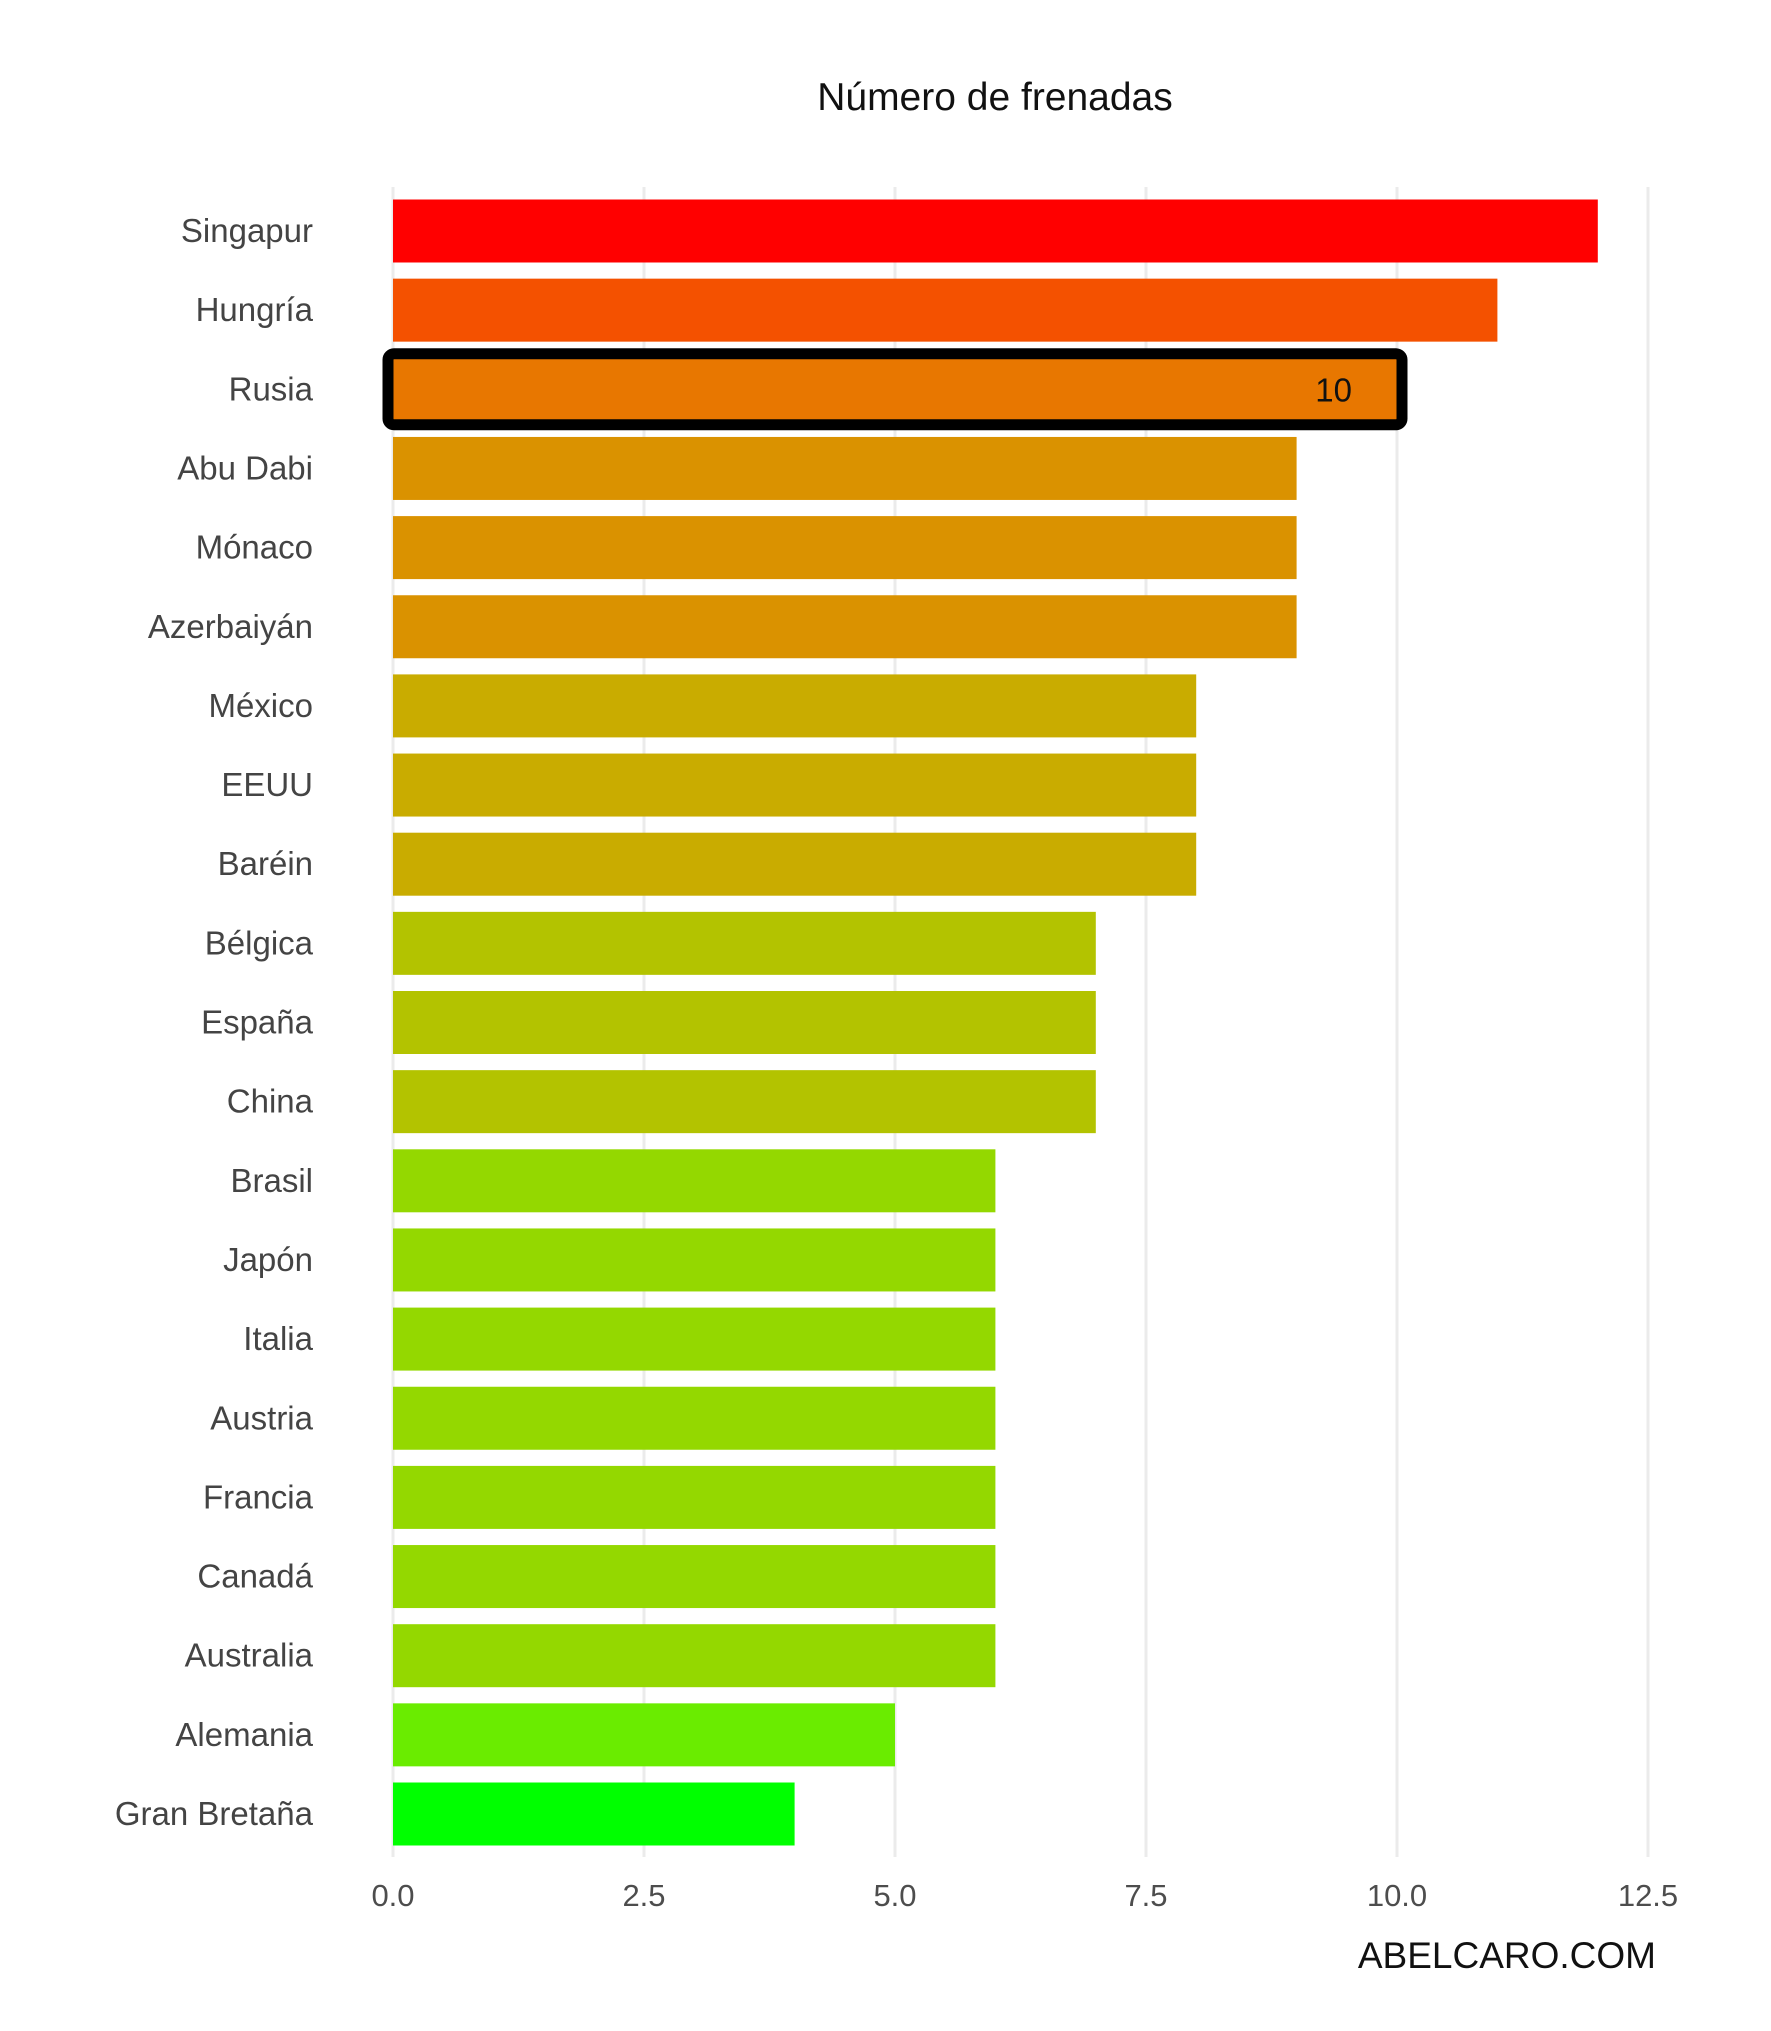 This screenshot has height=2031, width=1771. I want to click on annotations: 10, so click(895, 389).